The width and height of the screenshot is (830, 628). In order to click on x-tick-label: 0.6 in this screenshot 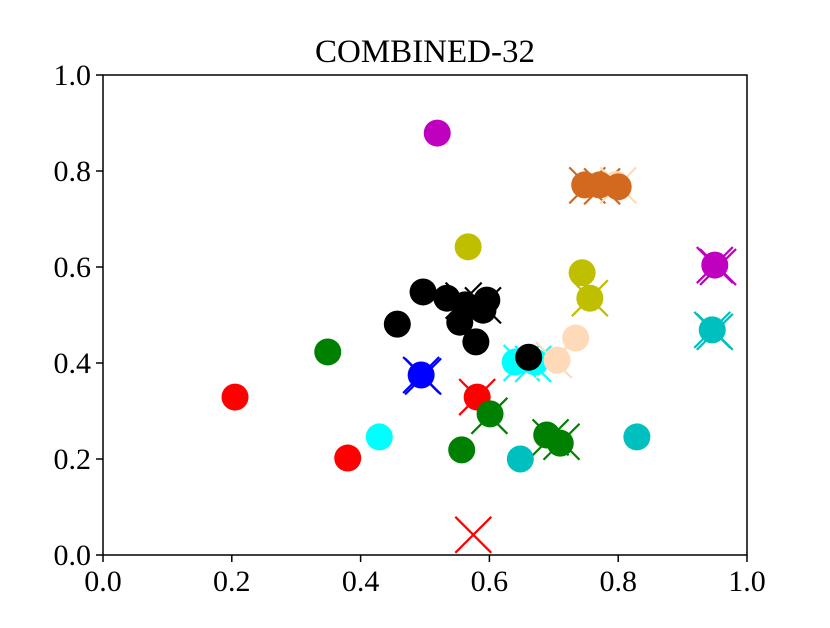, I will do `click(490, 581)`.